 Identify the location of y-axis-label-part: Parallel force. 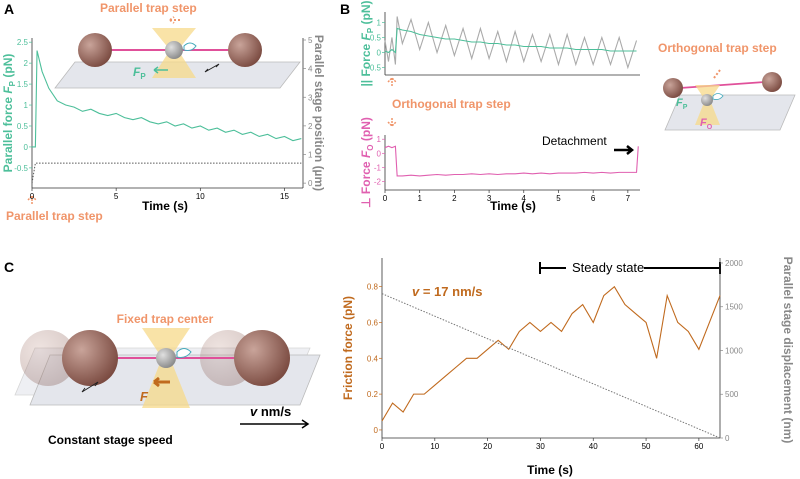
(8, 133).